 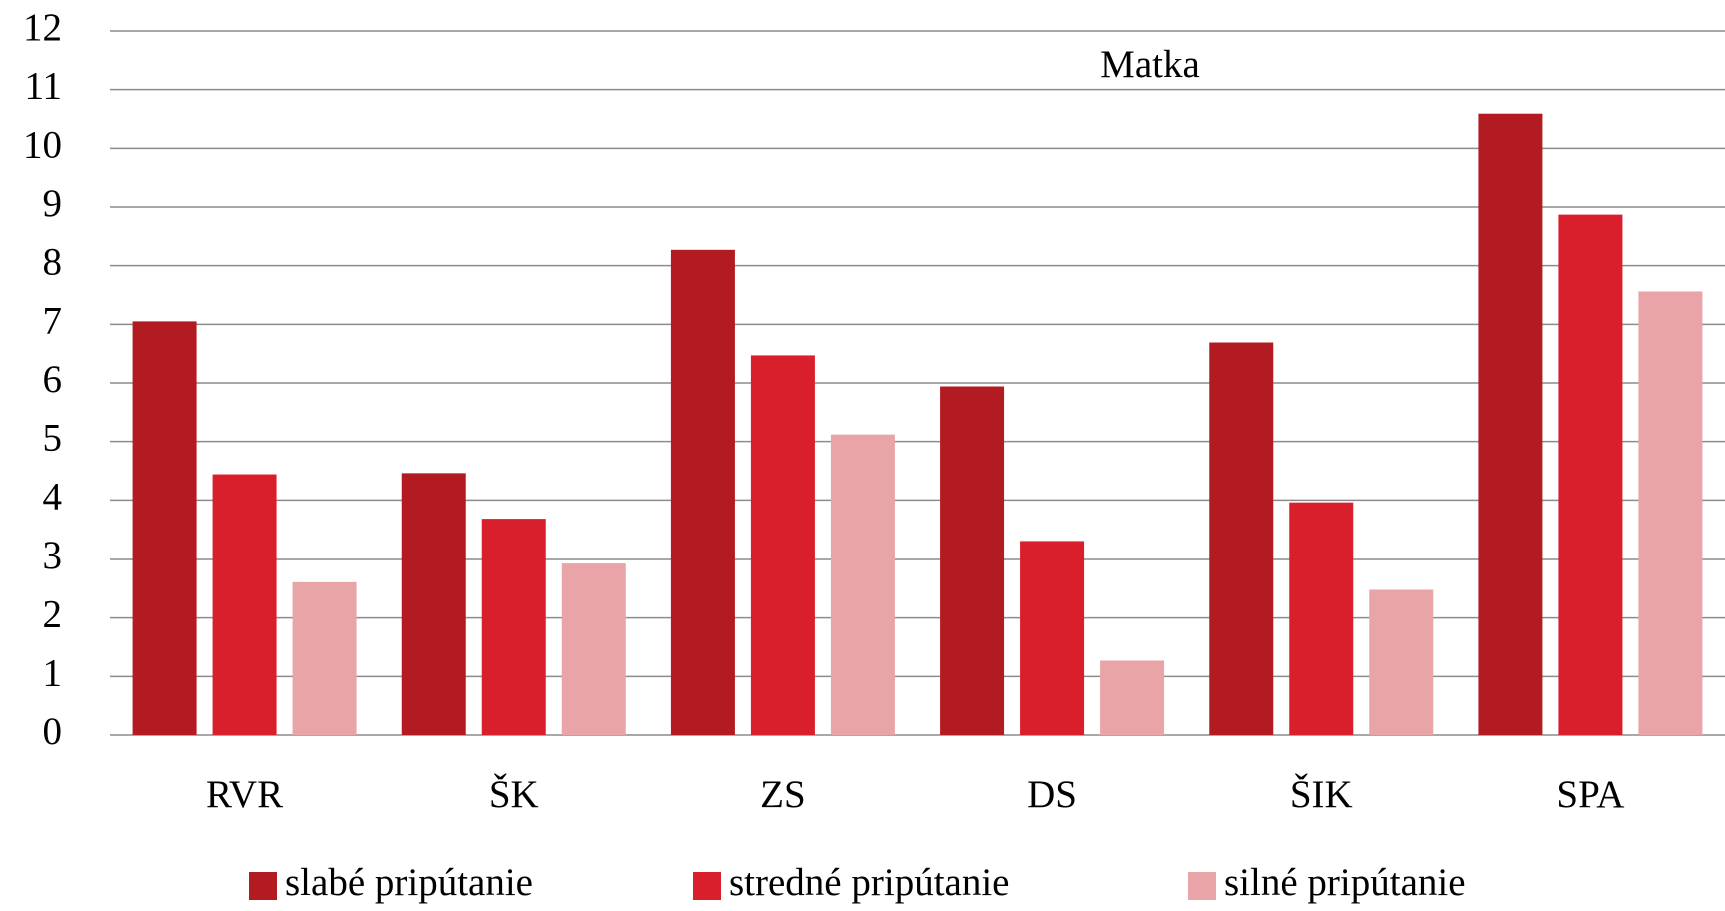 I want to click on y-tick-label: 6, so click(x=53, y=379).